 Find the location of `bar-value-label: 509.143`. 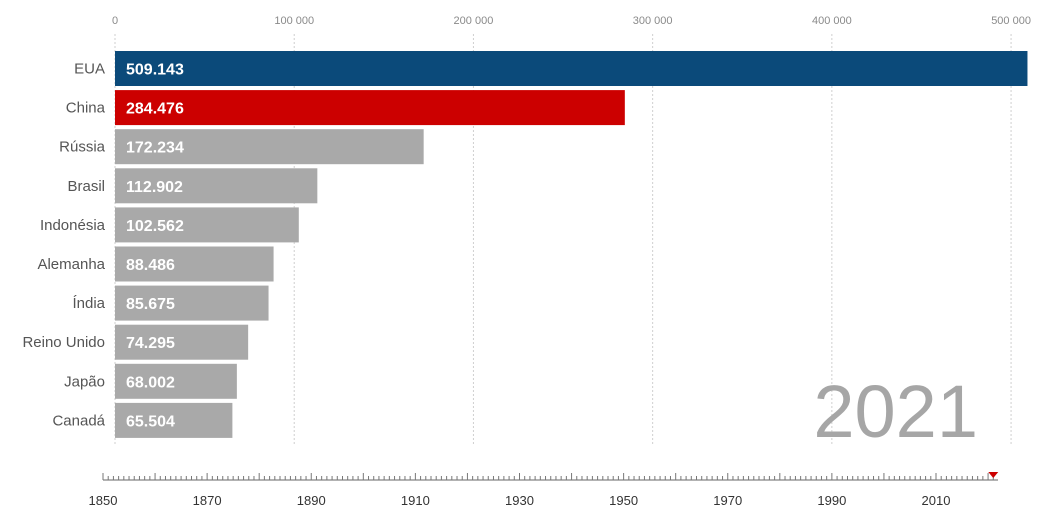

bar-value-label: 509.143 is located at coordinates (155, 70).